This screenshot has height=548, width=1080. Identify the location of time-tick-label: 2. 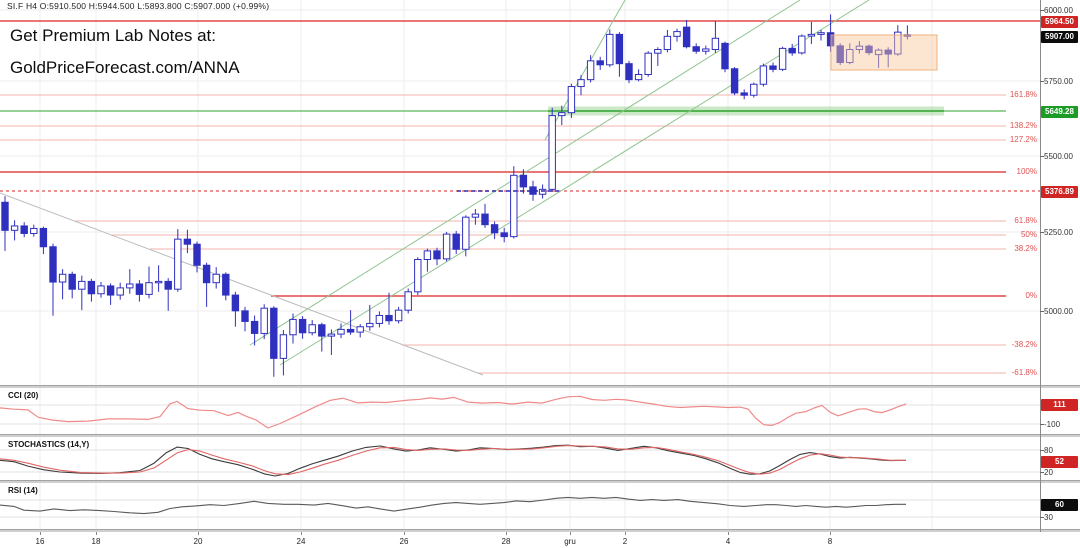
(625, 541).